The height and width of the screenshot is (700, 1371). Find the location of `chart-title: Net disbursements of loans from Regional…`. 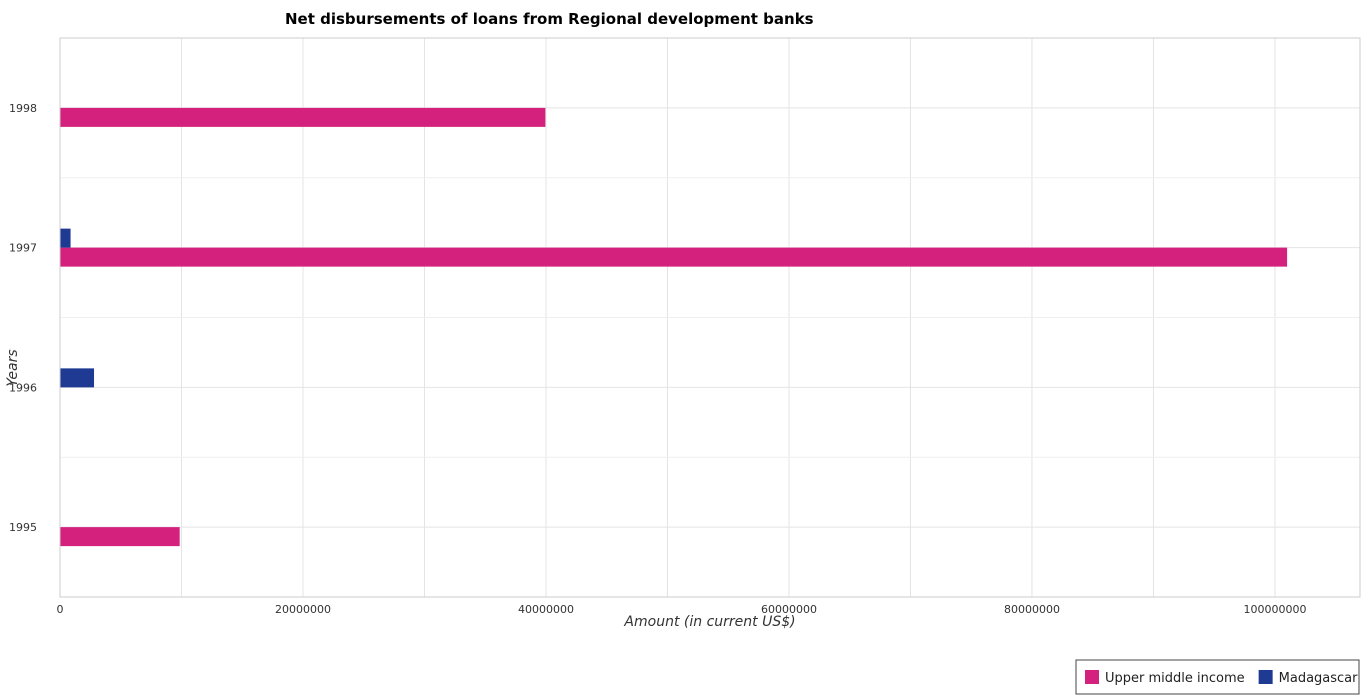

chart-title: Net disbursements of loans from Regional… is located at coordinates (549, 19).